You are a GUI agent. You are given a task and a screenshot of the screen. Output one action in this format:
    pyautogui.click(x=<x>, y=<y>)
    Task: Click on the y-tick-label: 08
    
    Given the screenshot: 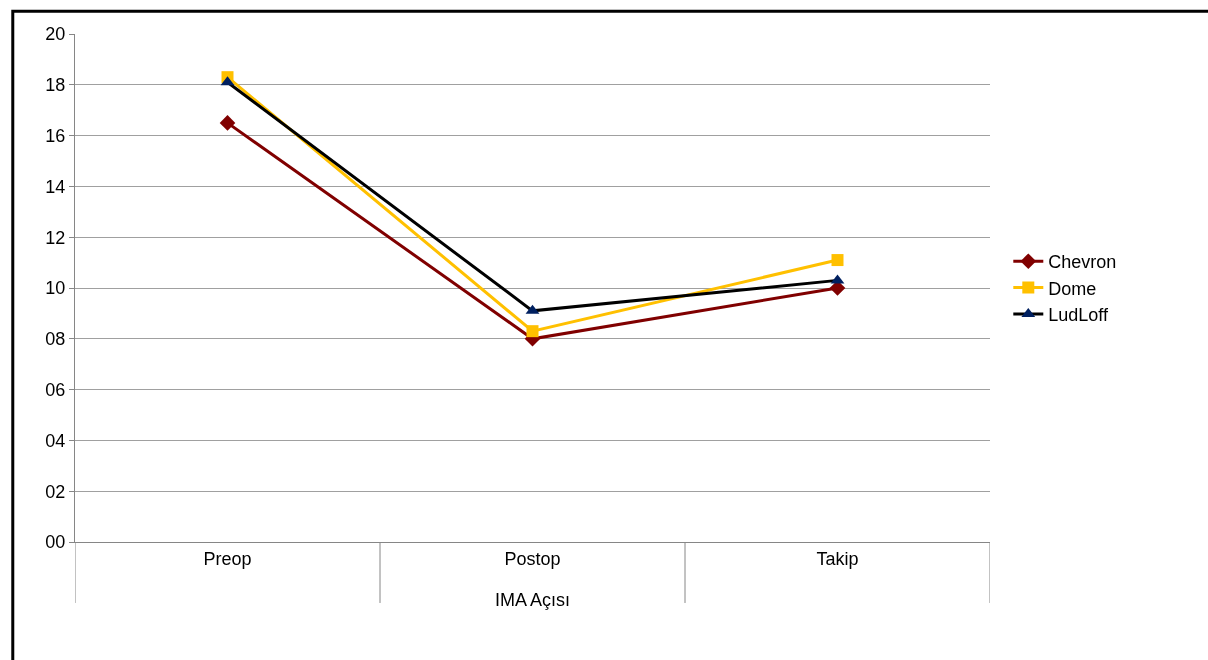 What is the action you would take?
    pyautogui.click(x=55, y=339)
    